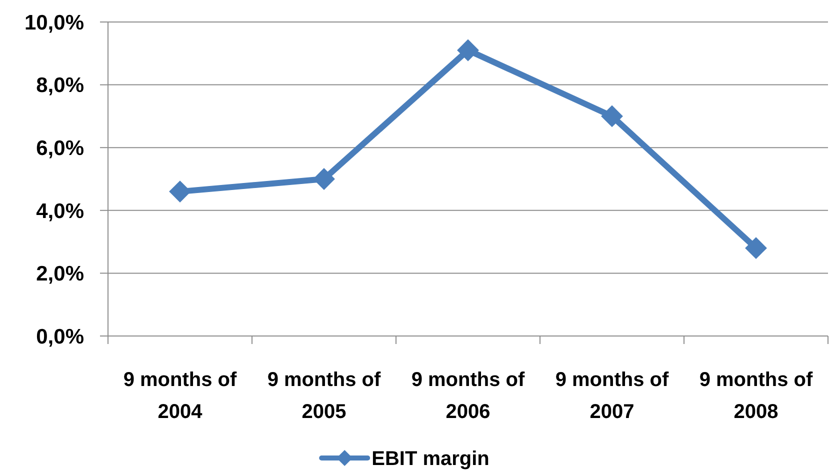 Image resolution: width=831 pixels, height=473 pixels. I want to click on y-tick-label: 6,0%, so click(60, 148).